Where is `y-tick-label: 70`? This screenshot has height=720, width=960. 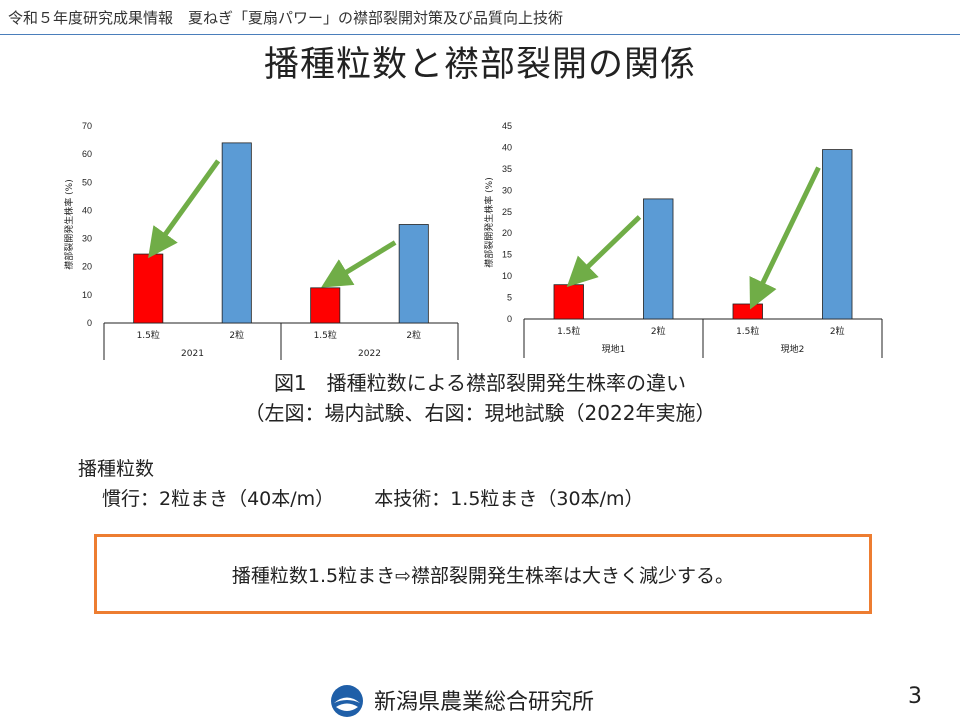 y-tick-label: 70 is located at coordinates (87, 126).